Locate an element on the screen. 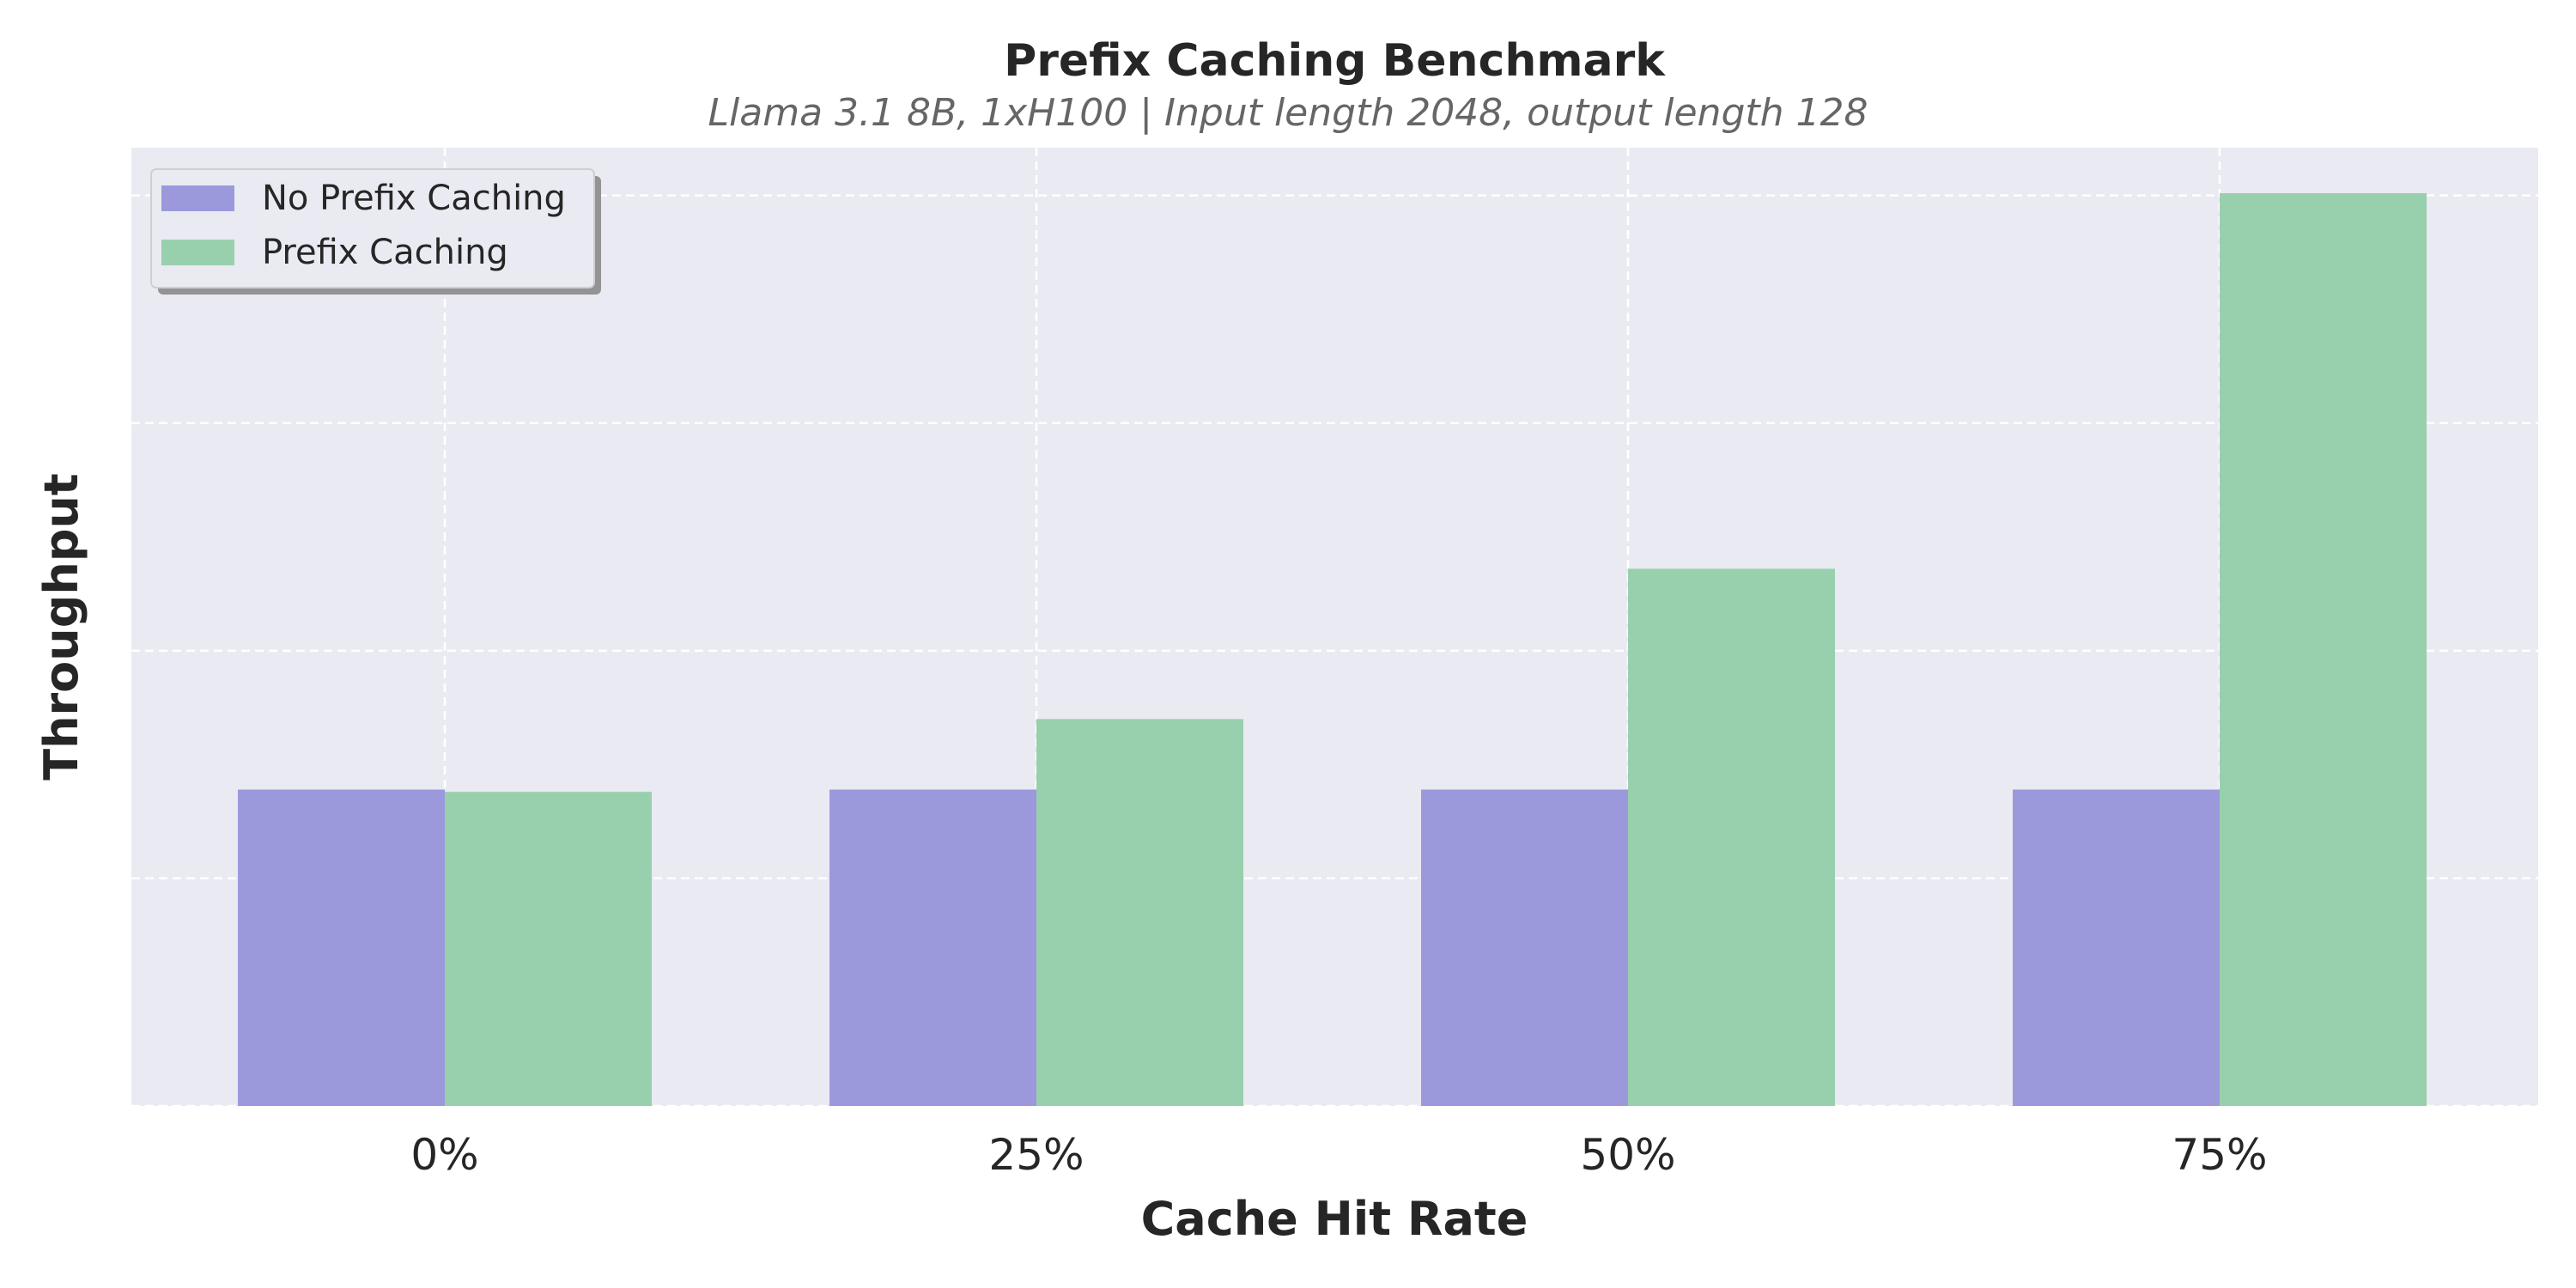 The height and width of the screenshot is (1288, 2576). legend-label-prefix-caching: Prefix Caching is located at coordinates (385, 252).